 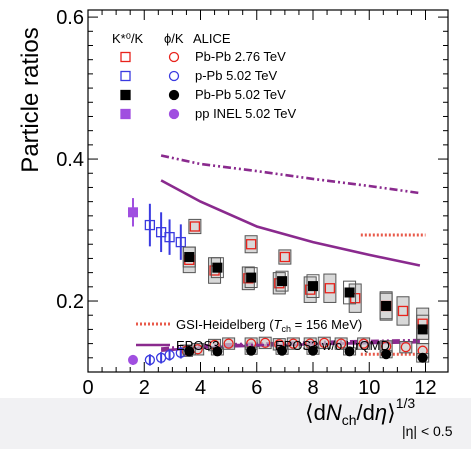 I want to click on series-pp-inel-5-02-tev-phi, so click(x=133, y=359).